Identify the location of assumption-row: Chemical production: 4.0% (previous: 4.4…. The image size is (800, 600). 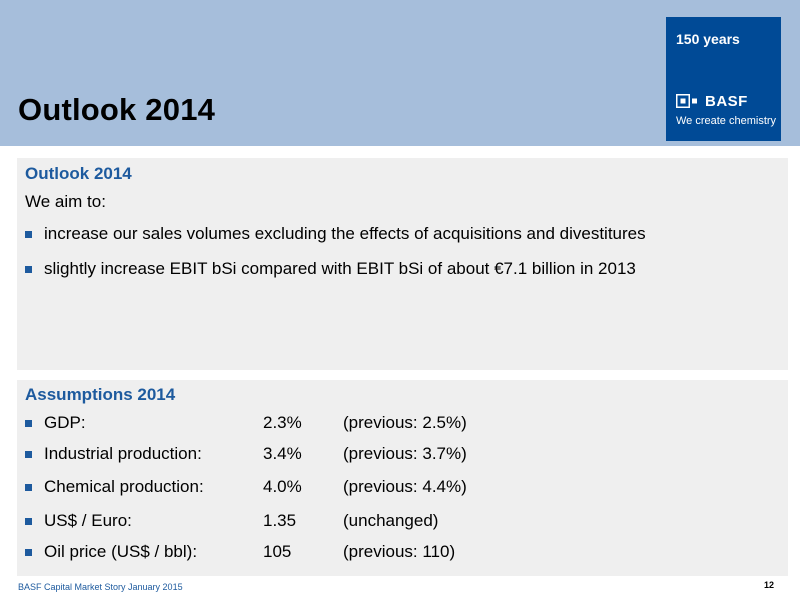
(246, 487).